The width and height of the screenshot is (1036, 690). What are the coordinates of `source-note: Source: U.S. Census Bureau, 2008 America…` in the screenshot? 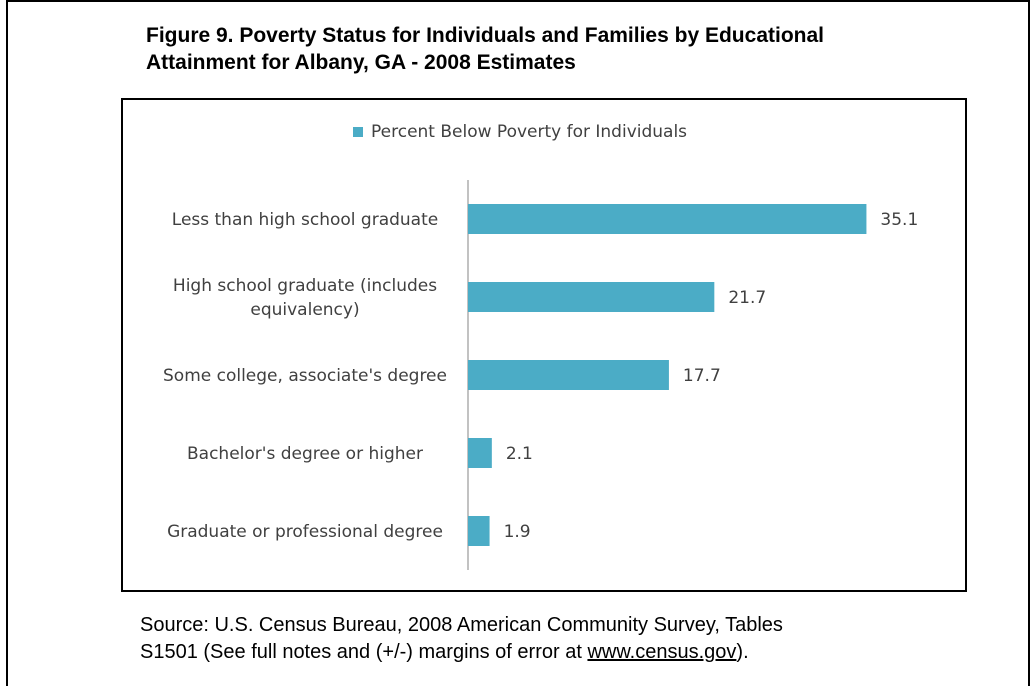 It's located at (570, 639).